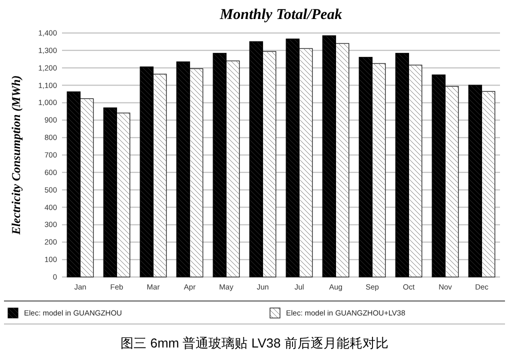  I want to click on chart-title: Monthly Total/Peak, so click(280, 15).